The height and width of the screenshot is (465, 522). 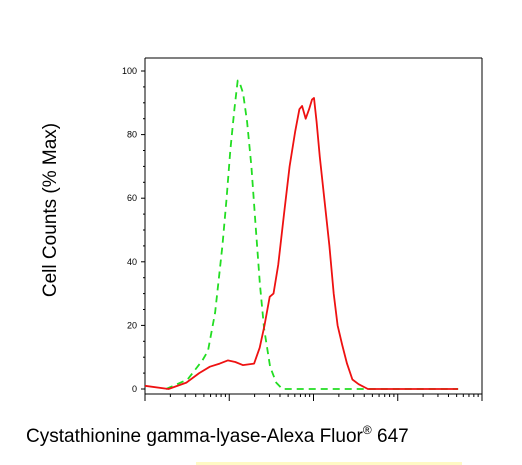 What do you see at coordinates (390, 436) in the screenshot?
I see `x-axis-title-suffix: 647` at bounding box center [390, 436].